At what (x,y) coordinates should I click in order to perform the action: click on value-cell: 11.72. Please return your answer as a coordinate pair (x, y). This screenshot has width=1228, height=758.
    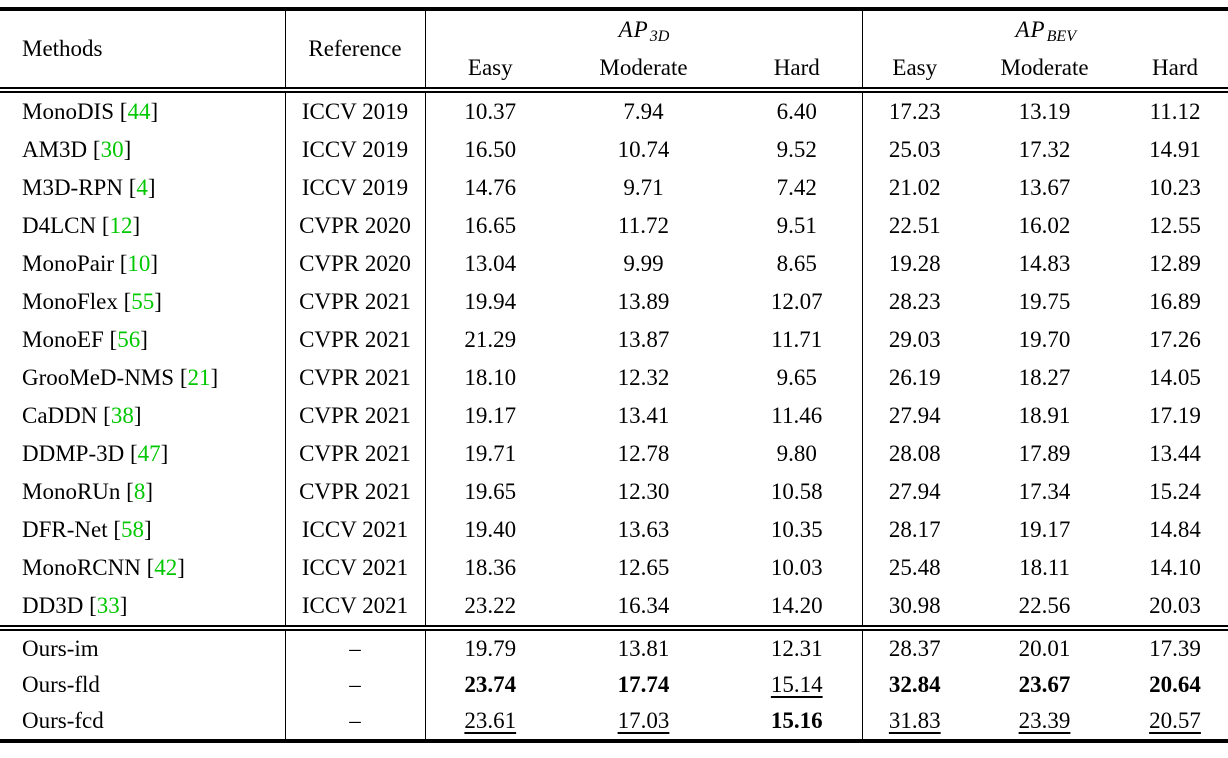
    Looking at the image, I should click on (643, 225).